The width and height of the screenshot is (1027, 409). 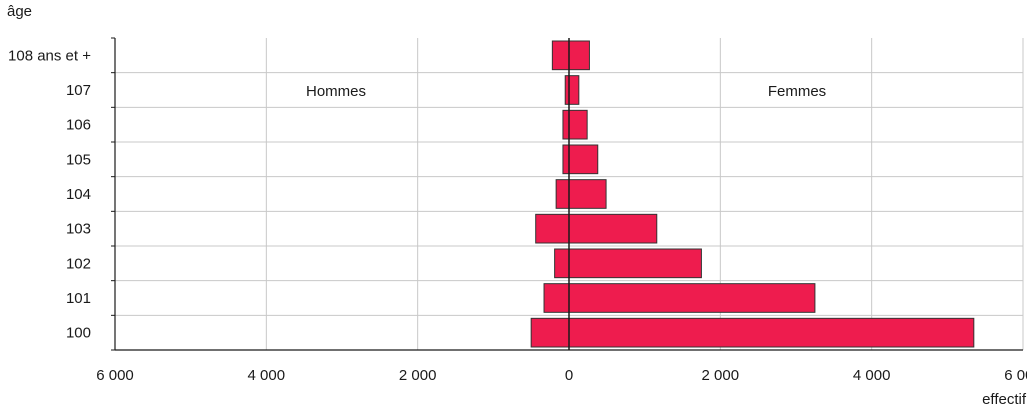 What do you see at coordinates (336, 91) in the screenshot?
I see `series-label-hommes: Hommes` at bounding box center [336, 91].